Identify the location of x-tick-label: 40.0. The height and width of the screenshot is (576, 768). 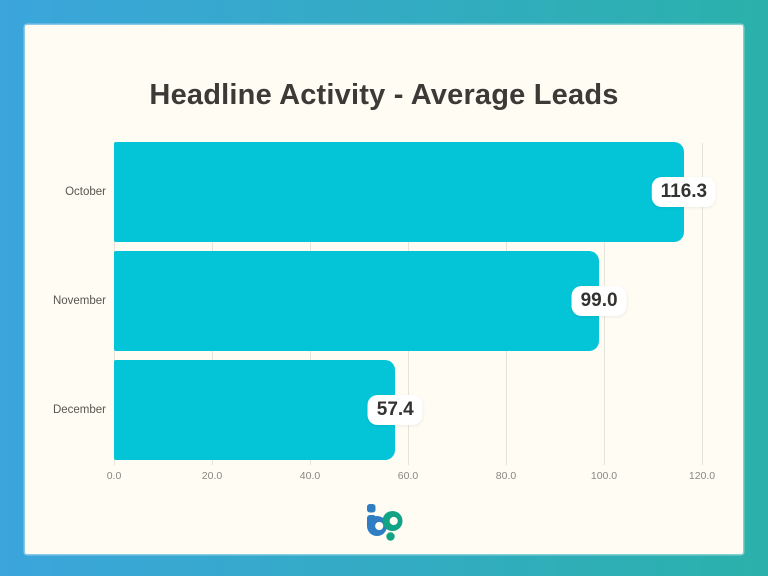
(310, 476).